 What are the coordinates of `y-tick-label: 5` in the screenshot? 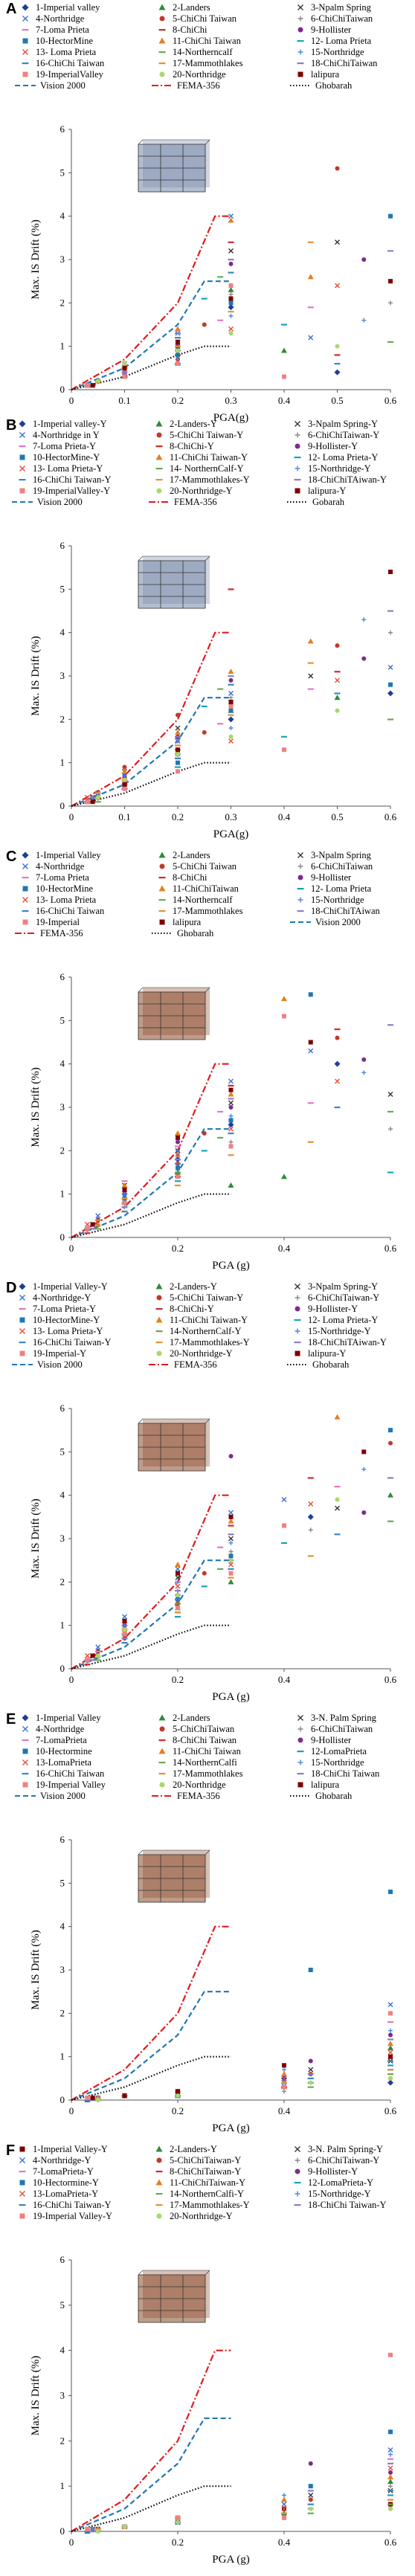 It's located at (62, 588).